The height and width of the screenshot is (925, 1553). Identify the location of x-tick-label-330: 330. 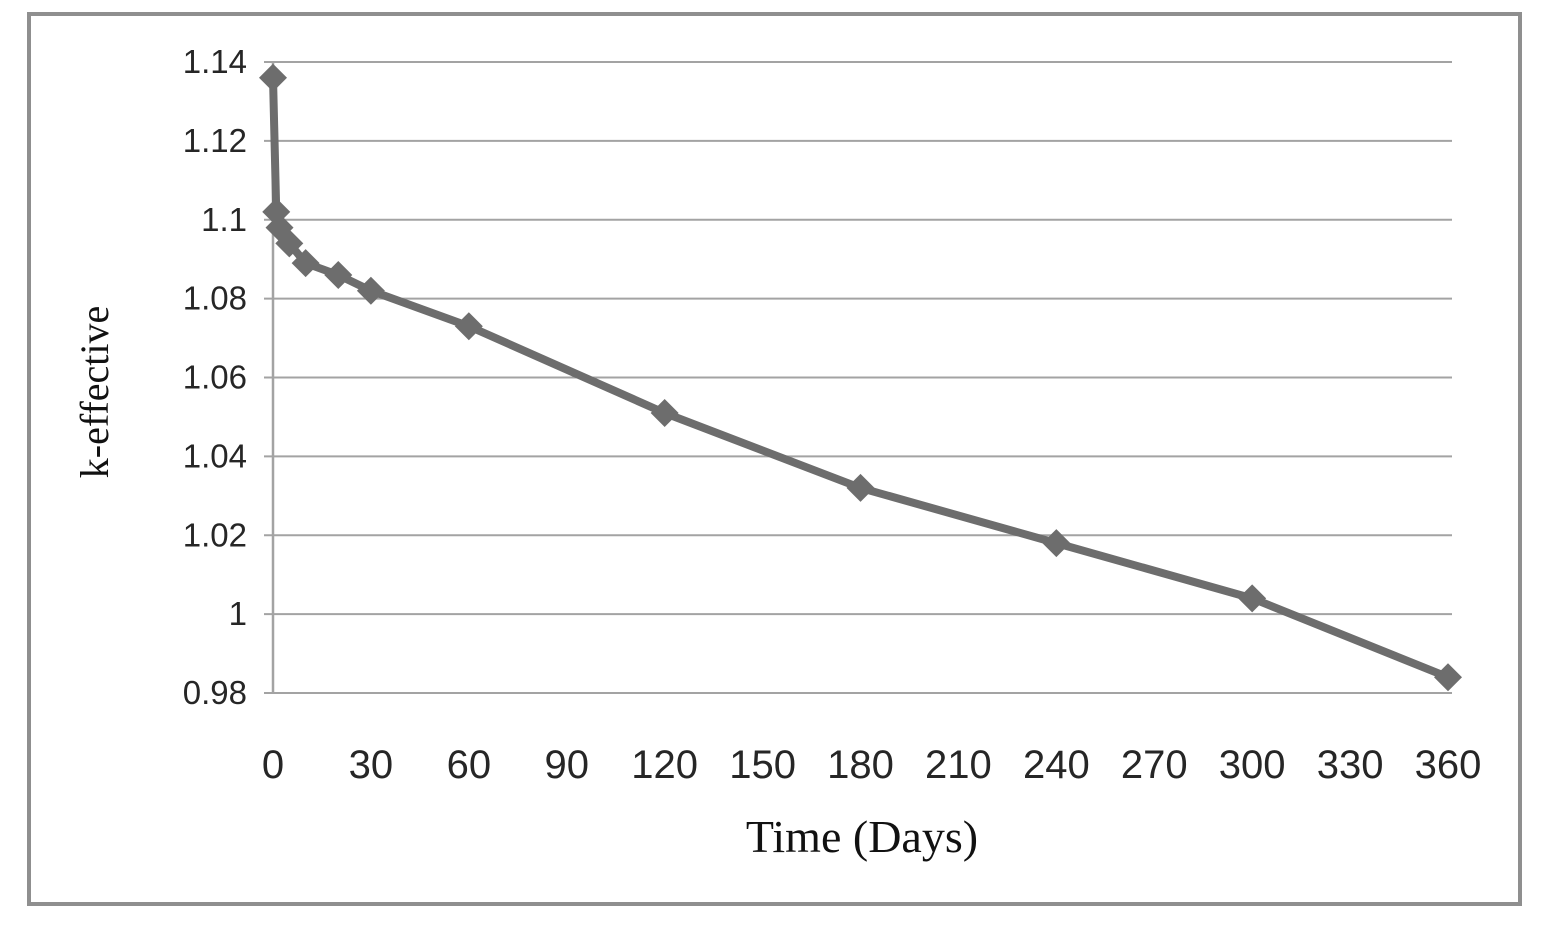
(1350, 765).